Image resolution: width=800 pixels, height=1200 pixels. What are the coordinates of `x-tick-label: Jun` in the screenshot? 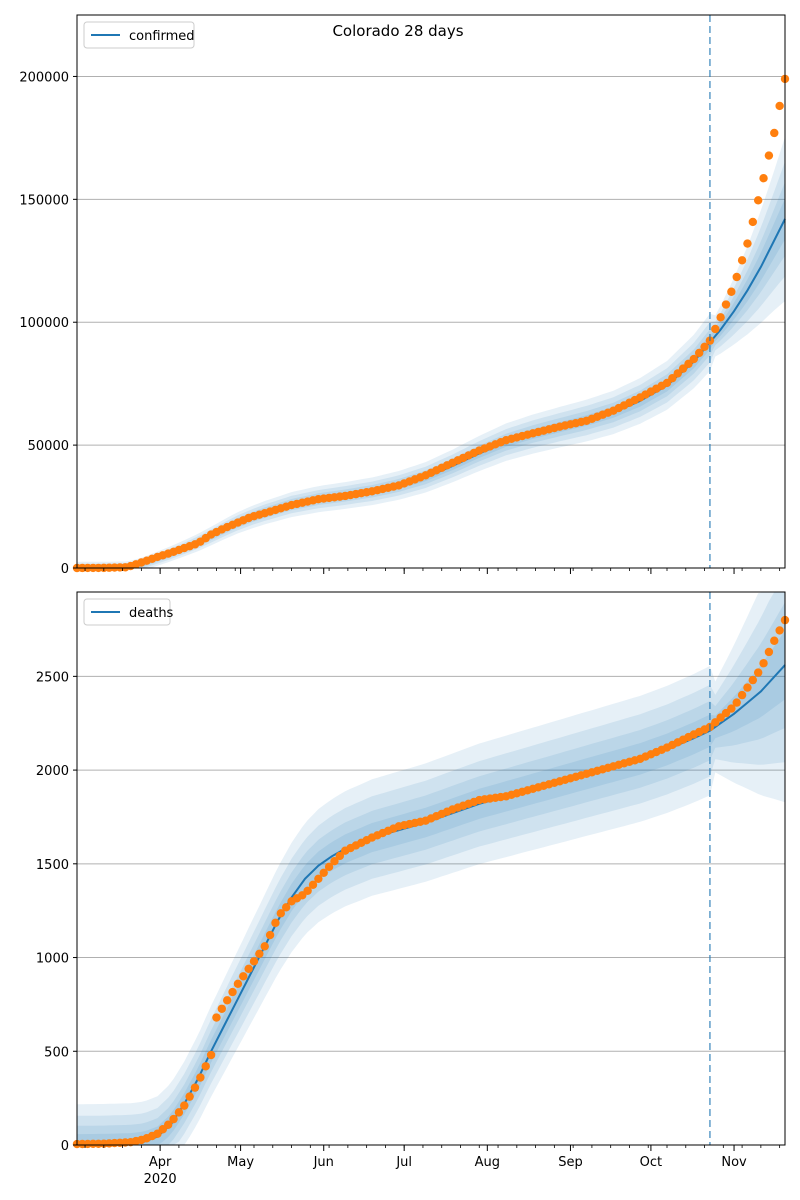 It's located at (323, 1162).